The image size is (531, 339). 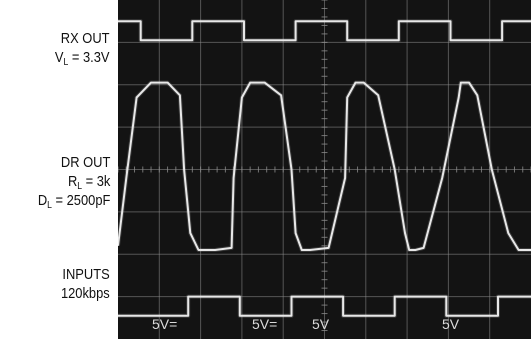 What do you see at coordinates (73, 182) in the screenshot?
I see `dr-out-label: DR OUT RL = 3k DL = 2500pF` at bounding box center [73, 182].